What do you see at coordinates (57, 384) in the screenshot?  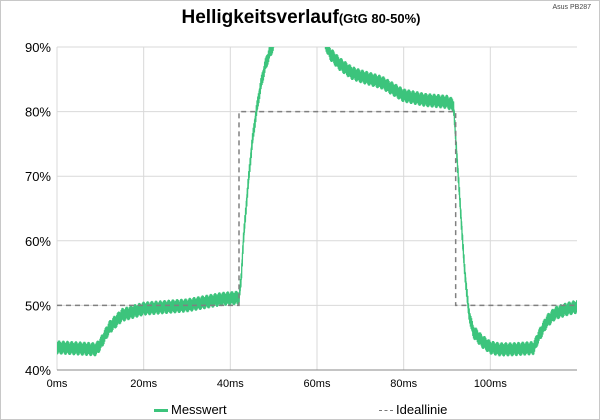 I see `x-tick-label: 0ms` at bounding box center [57, 384].